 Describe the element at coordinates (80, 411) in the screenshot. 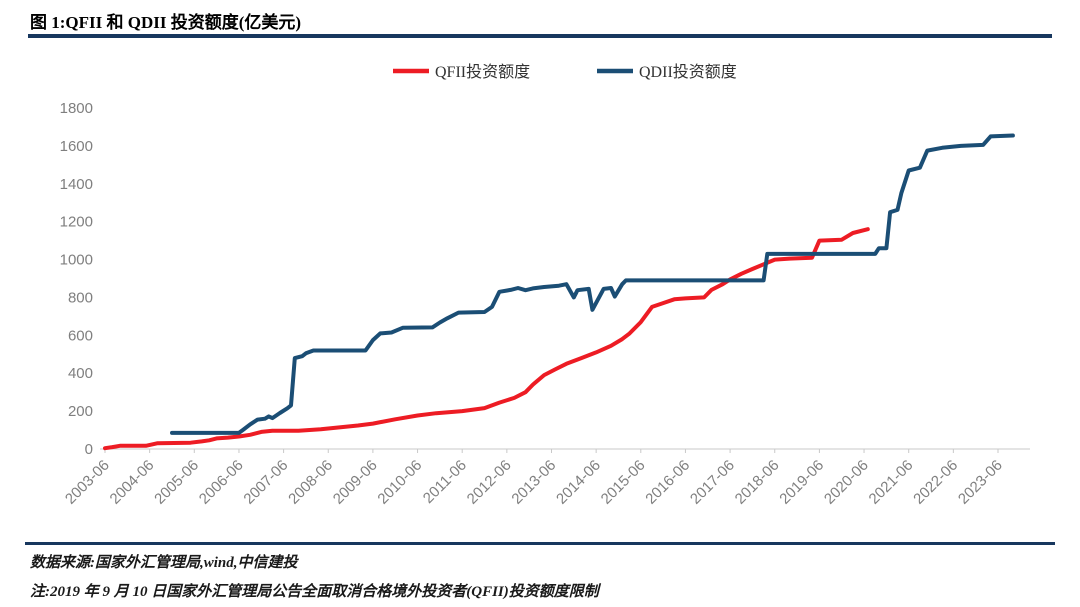

I see `y-axis-label: 200` at that location.